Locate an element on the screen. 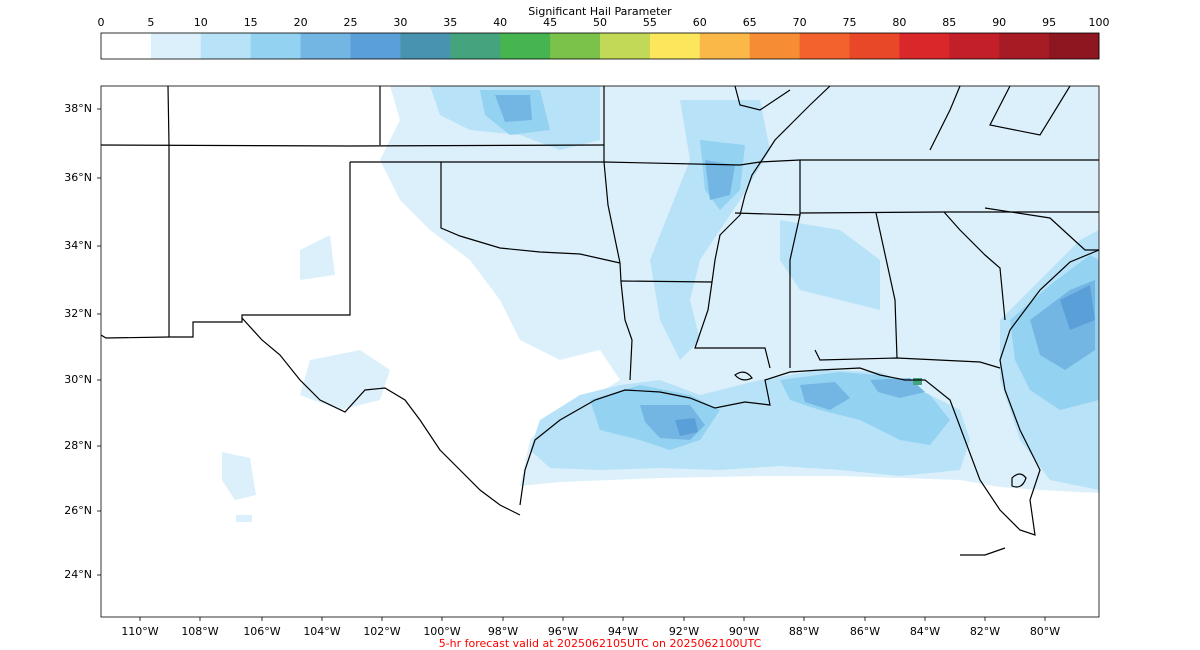 The height and width of the screenshot is (650, 1200). longitude-label: 96°W is located at coordinates (563, 631).